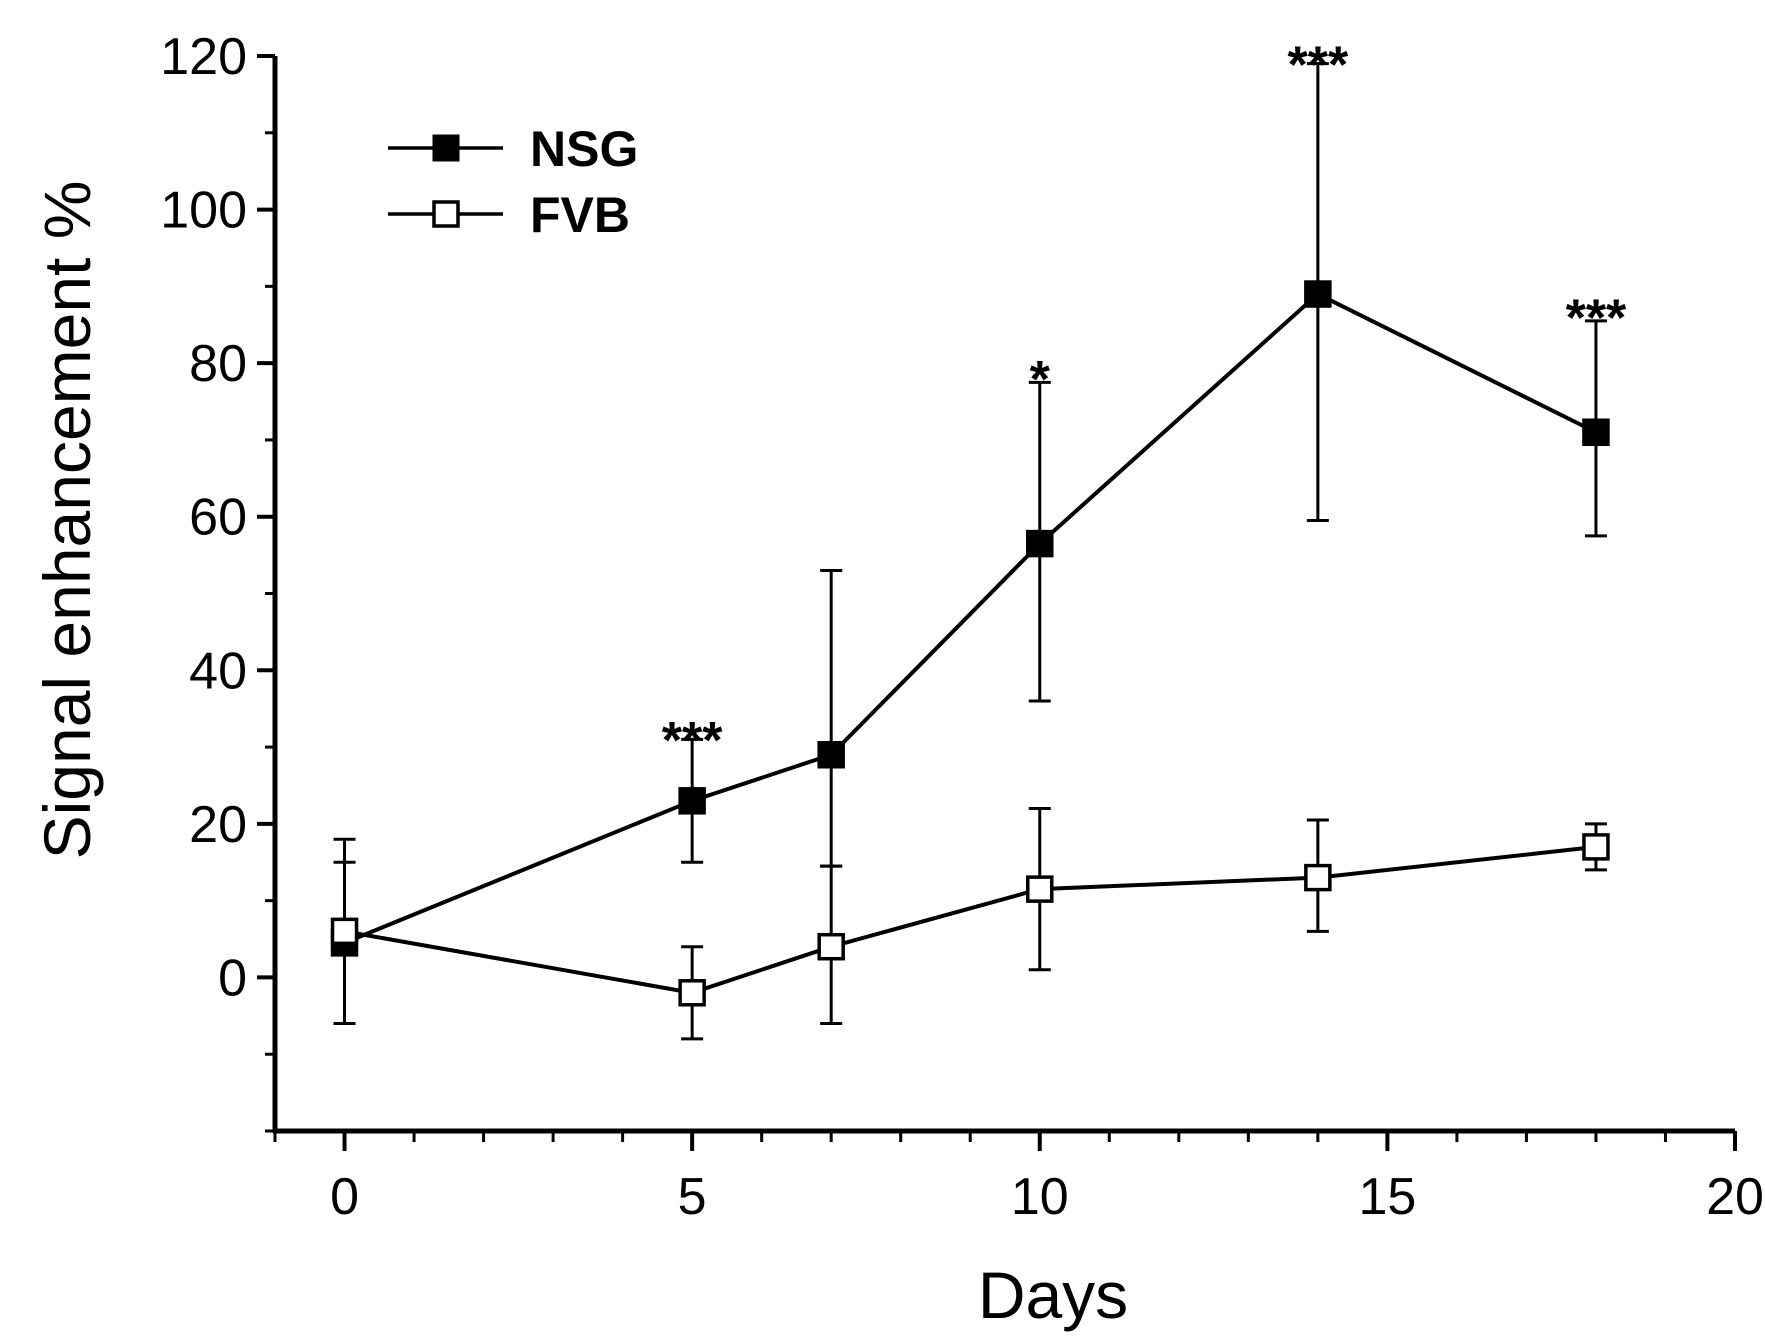  Describe the element at coordinates (1735, 1197) in the screenshot. I see `x-tick-label: 20` at that location.